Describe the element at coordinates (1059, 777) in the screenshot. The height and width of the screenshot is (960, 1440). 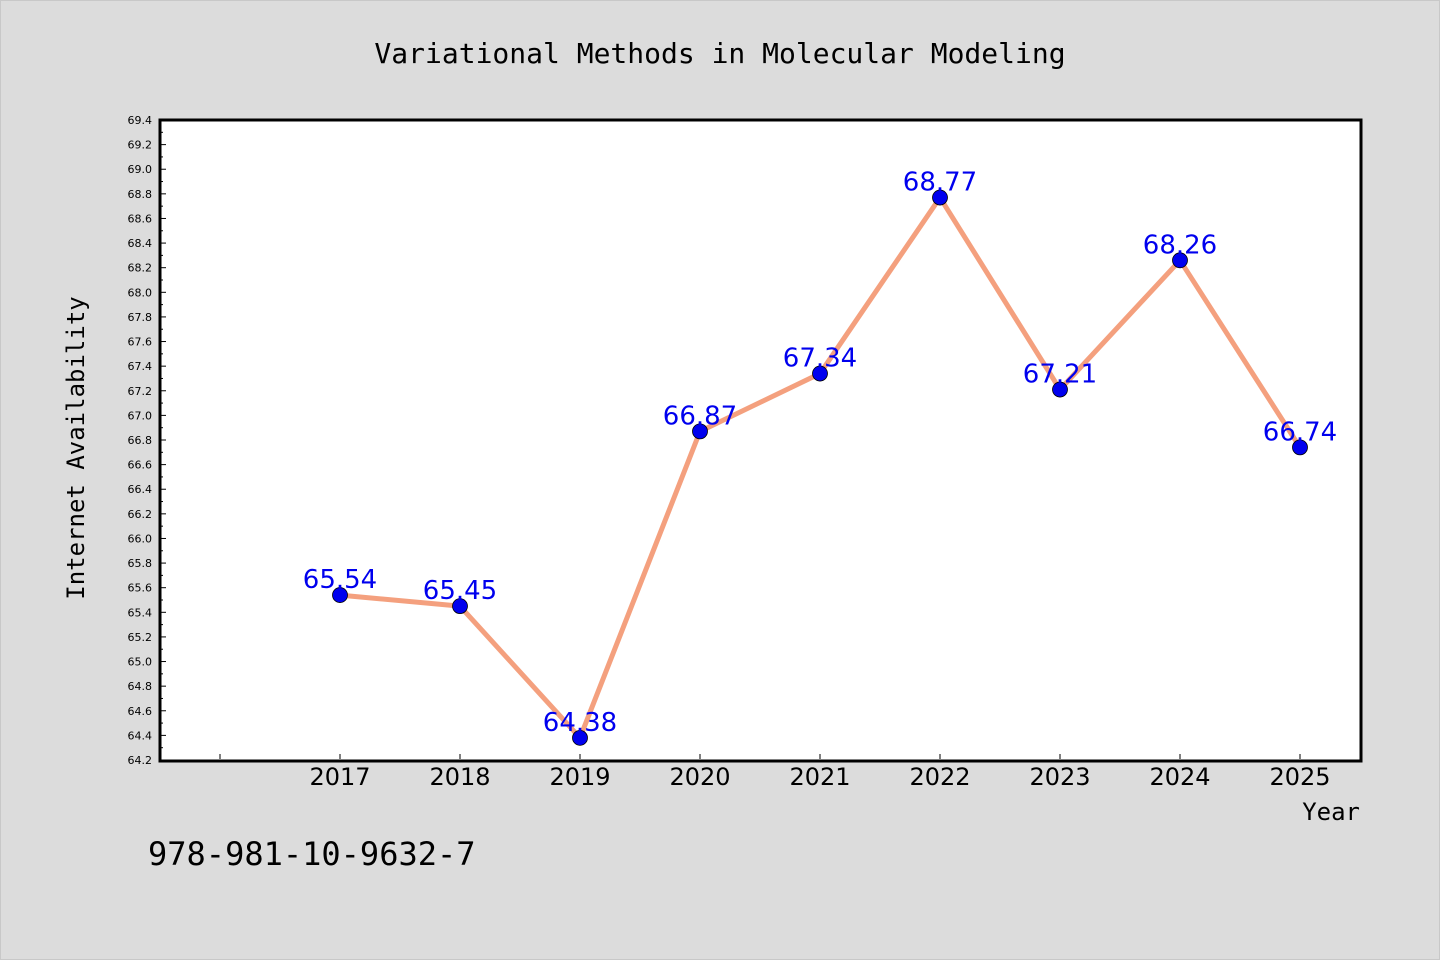
I see `x-tick-label: 2023` at that location.